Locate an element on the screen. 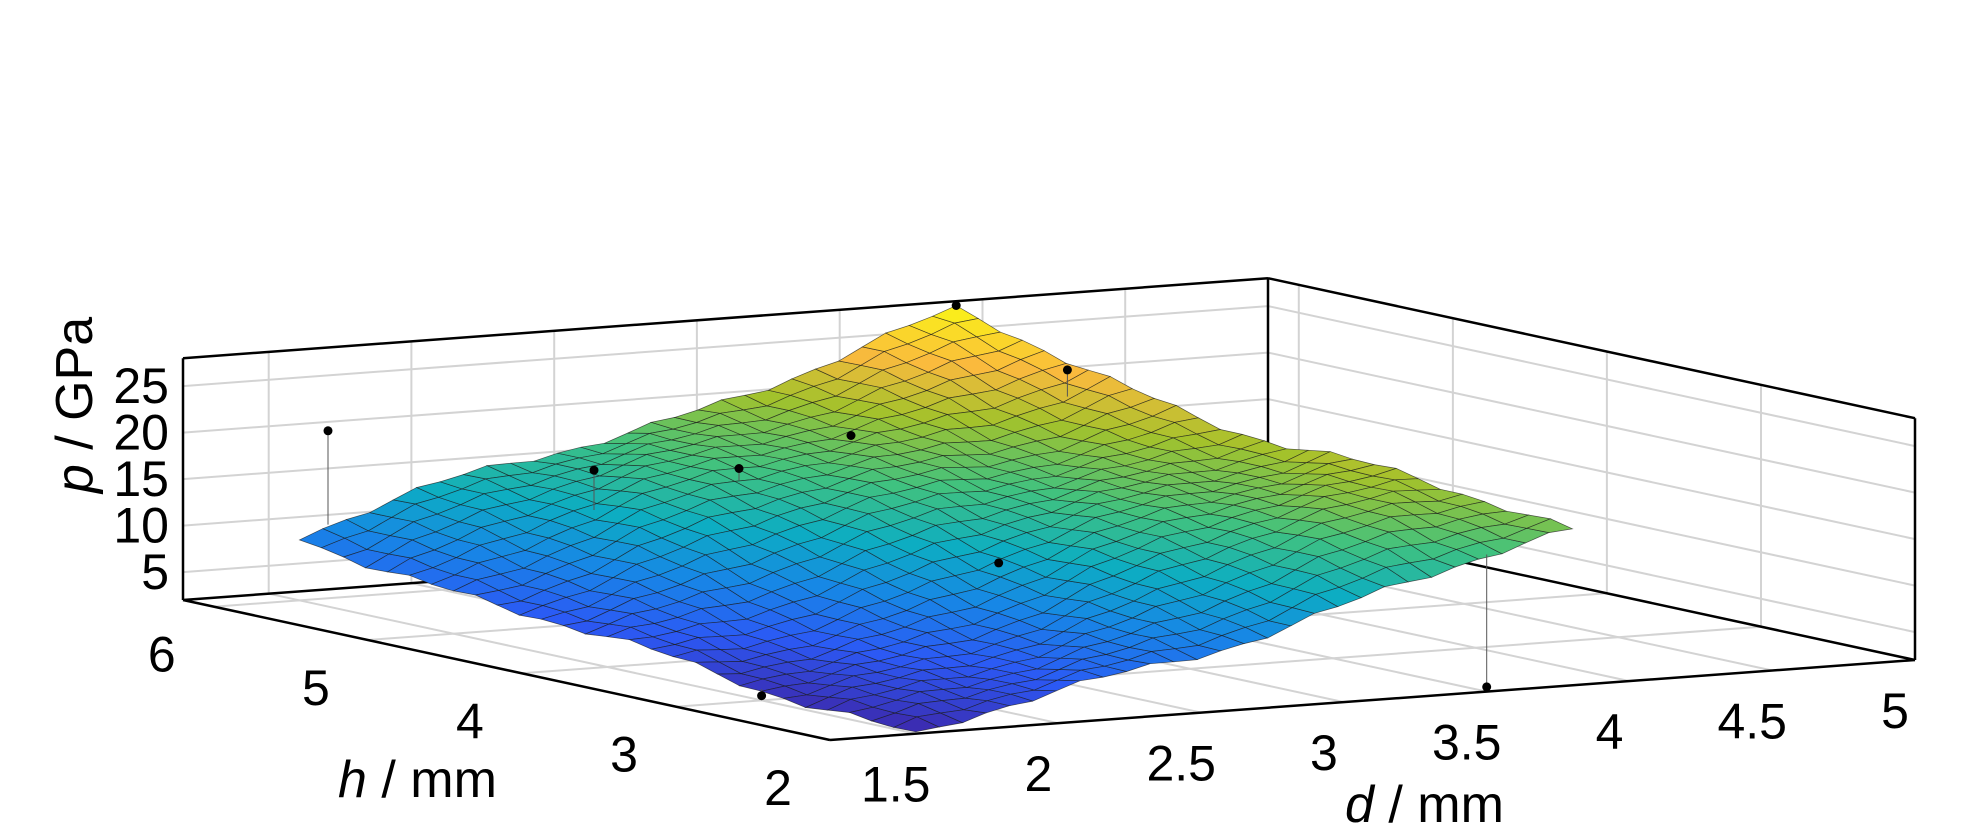 The width and height of the screenshot is (1984, 839). y-axis-label: h / mm is located at coordinates (417, 780).